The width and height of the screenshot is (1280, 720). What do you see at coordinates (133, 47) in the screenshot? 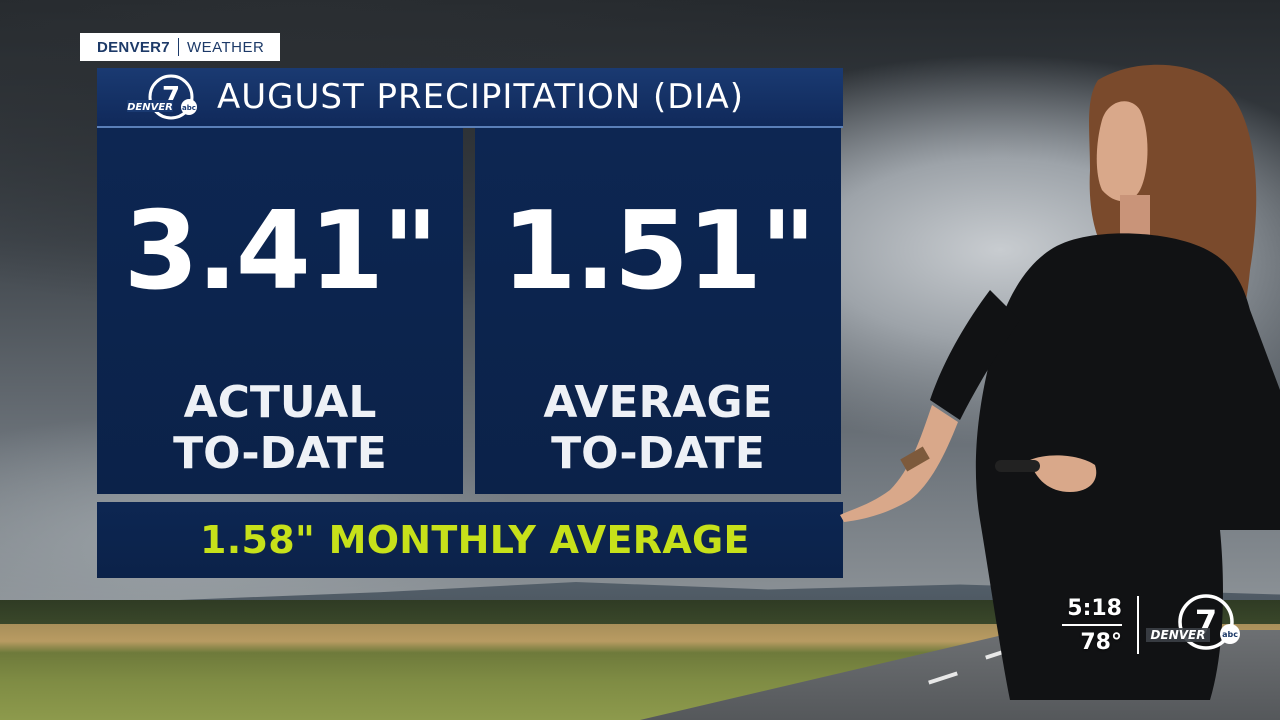
I see `station-name: DENVER7` at bounding box center [133, 47].